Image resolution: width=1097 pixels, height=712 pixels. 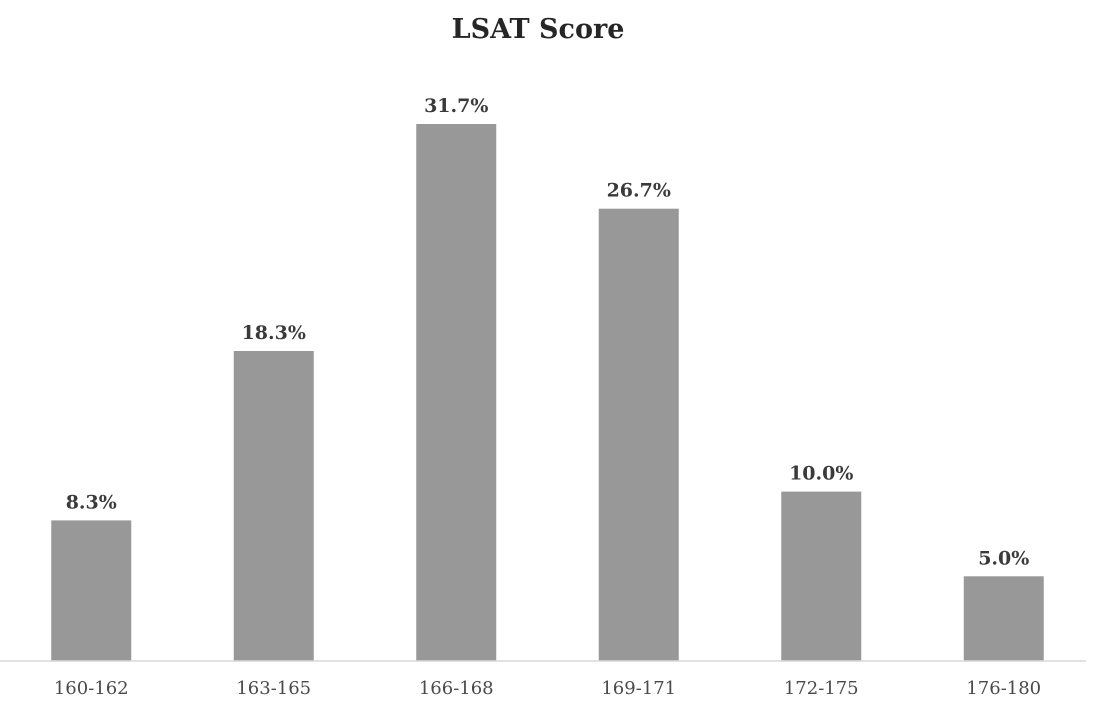 I want to click on data-label-160-162: 8.3%, so click(x=91, y=502).